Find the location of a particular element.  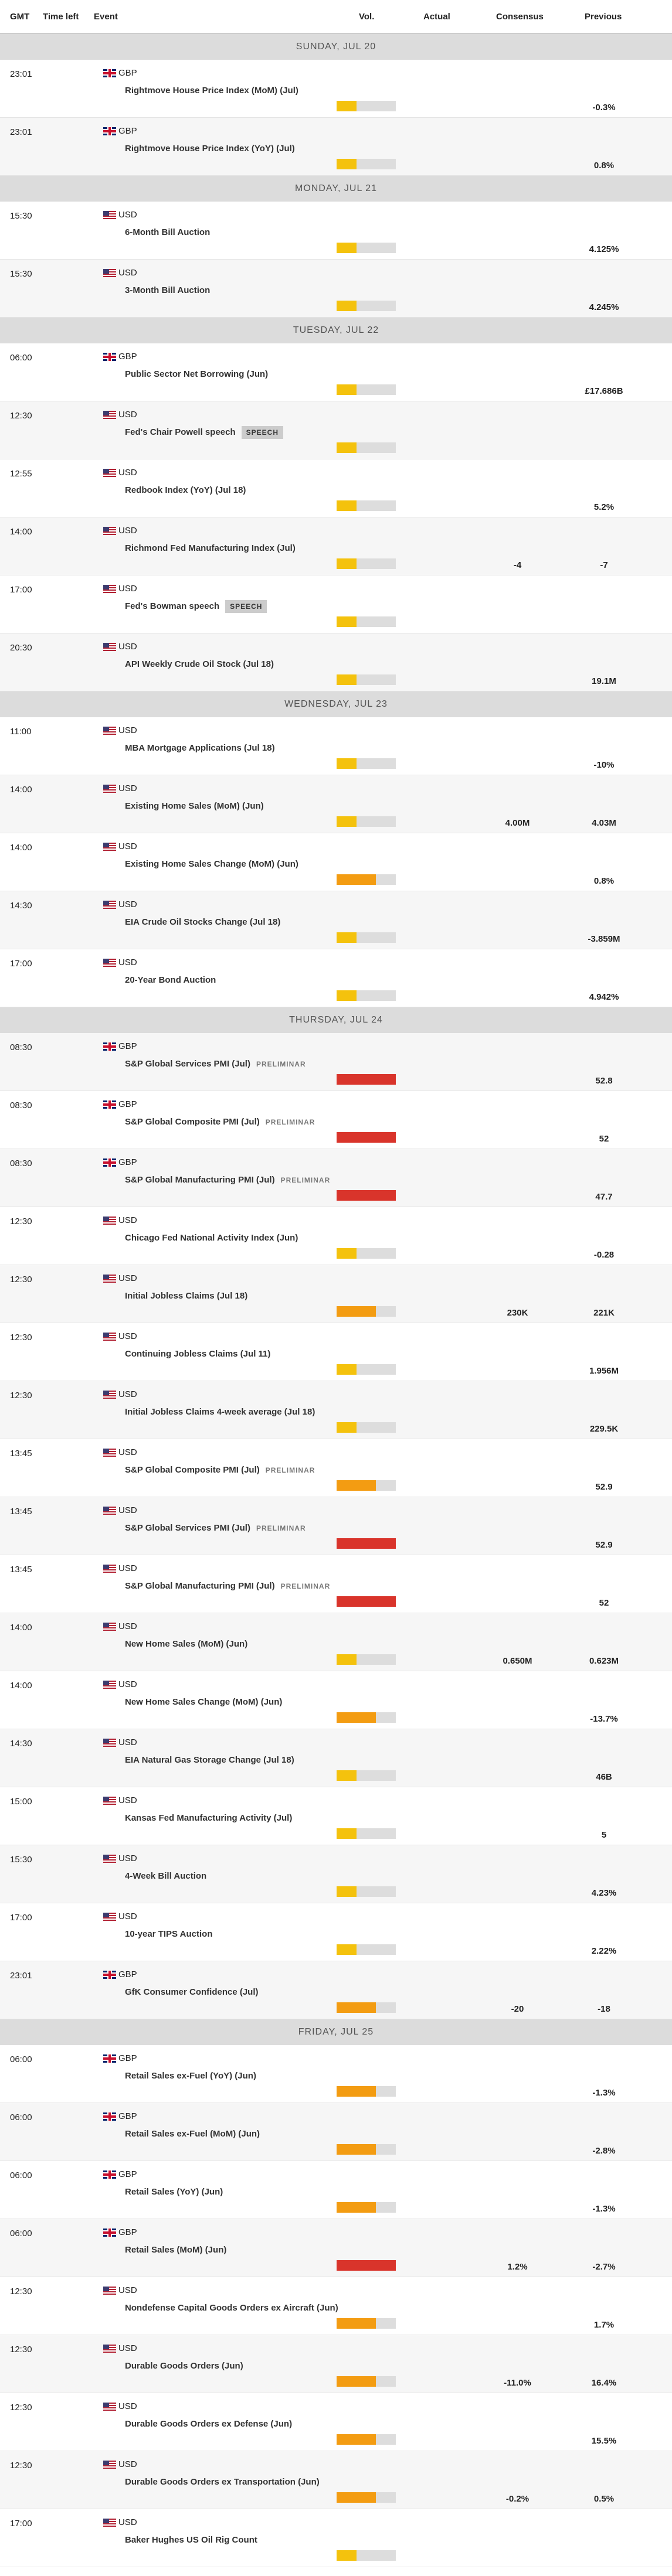

event-row: 12:55 USD Redbook Index (YoY) (Jul 18) 5.2% is located at coordinates (336, 488).